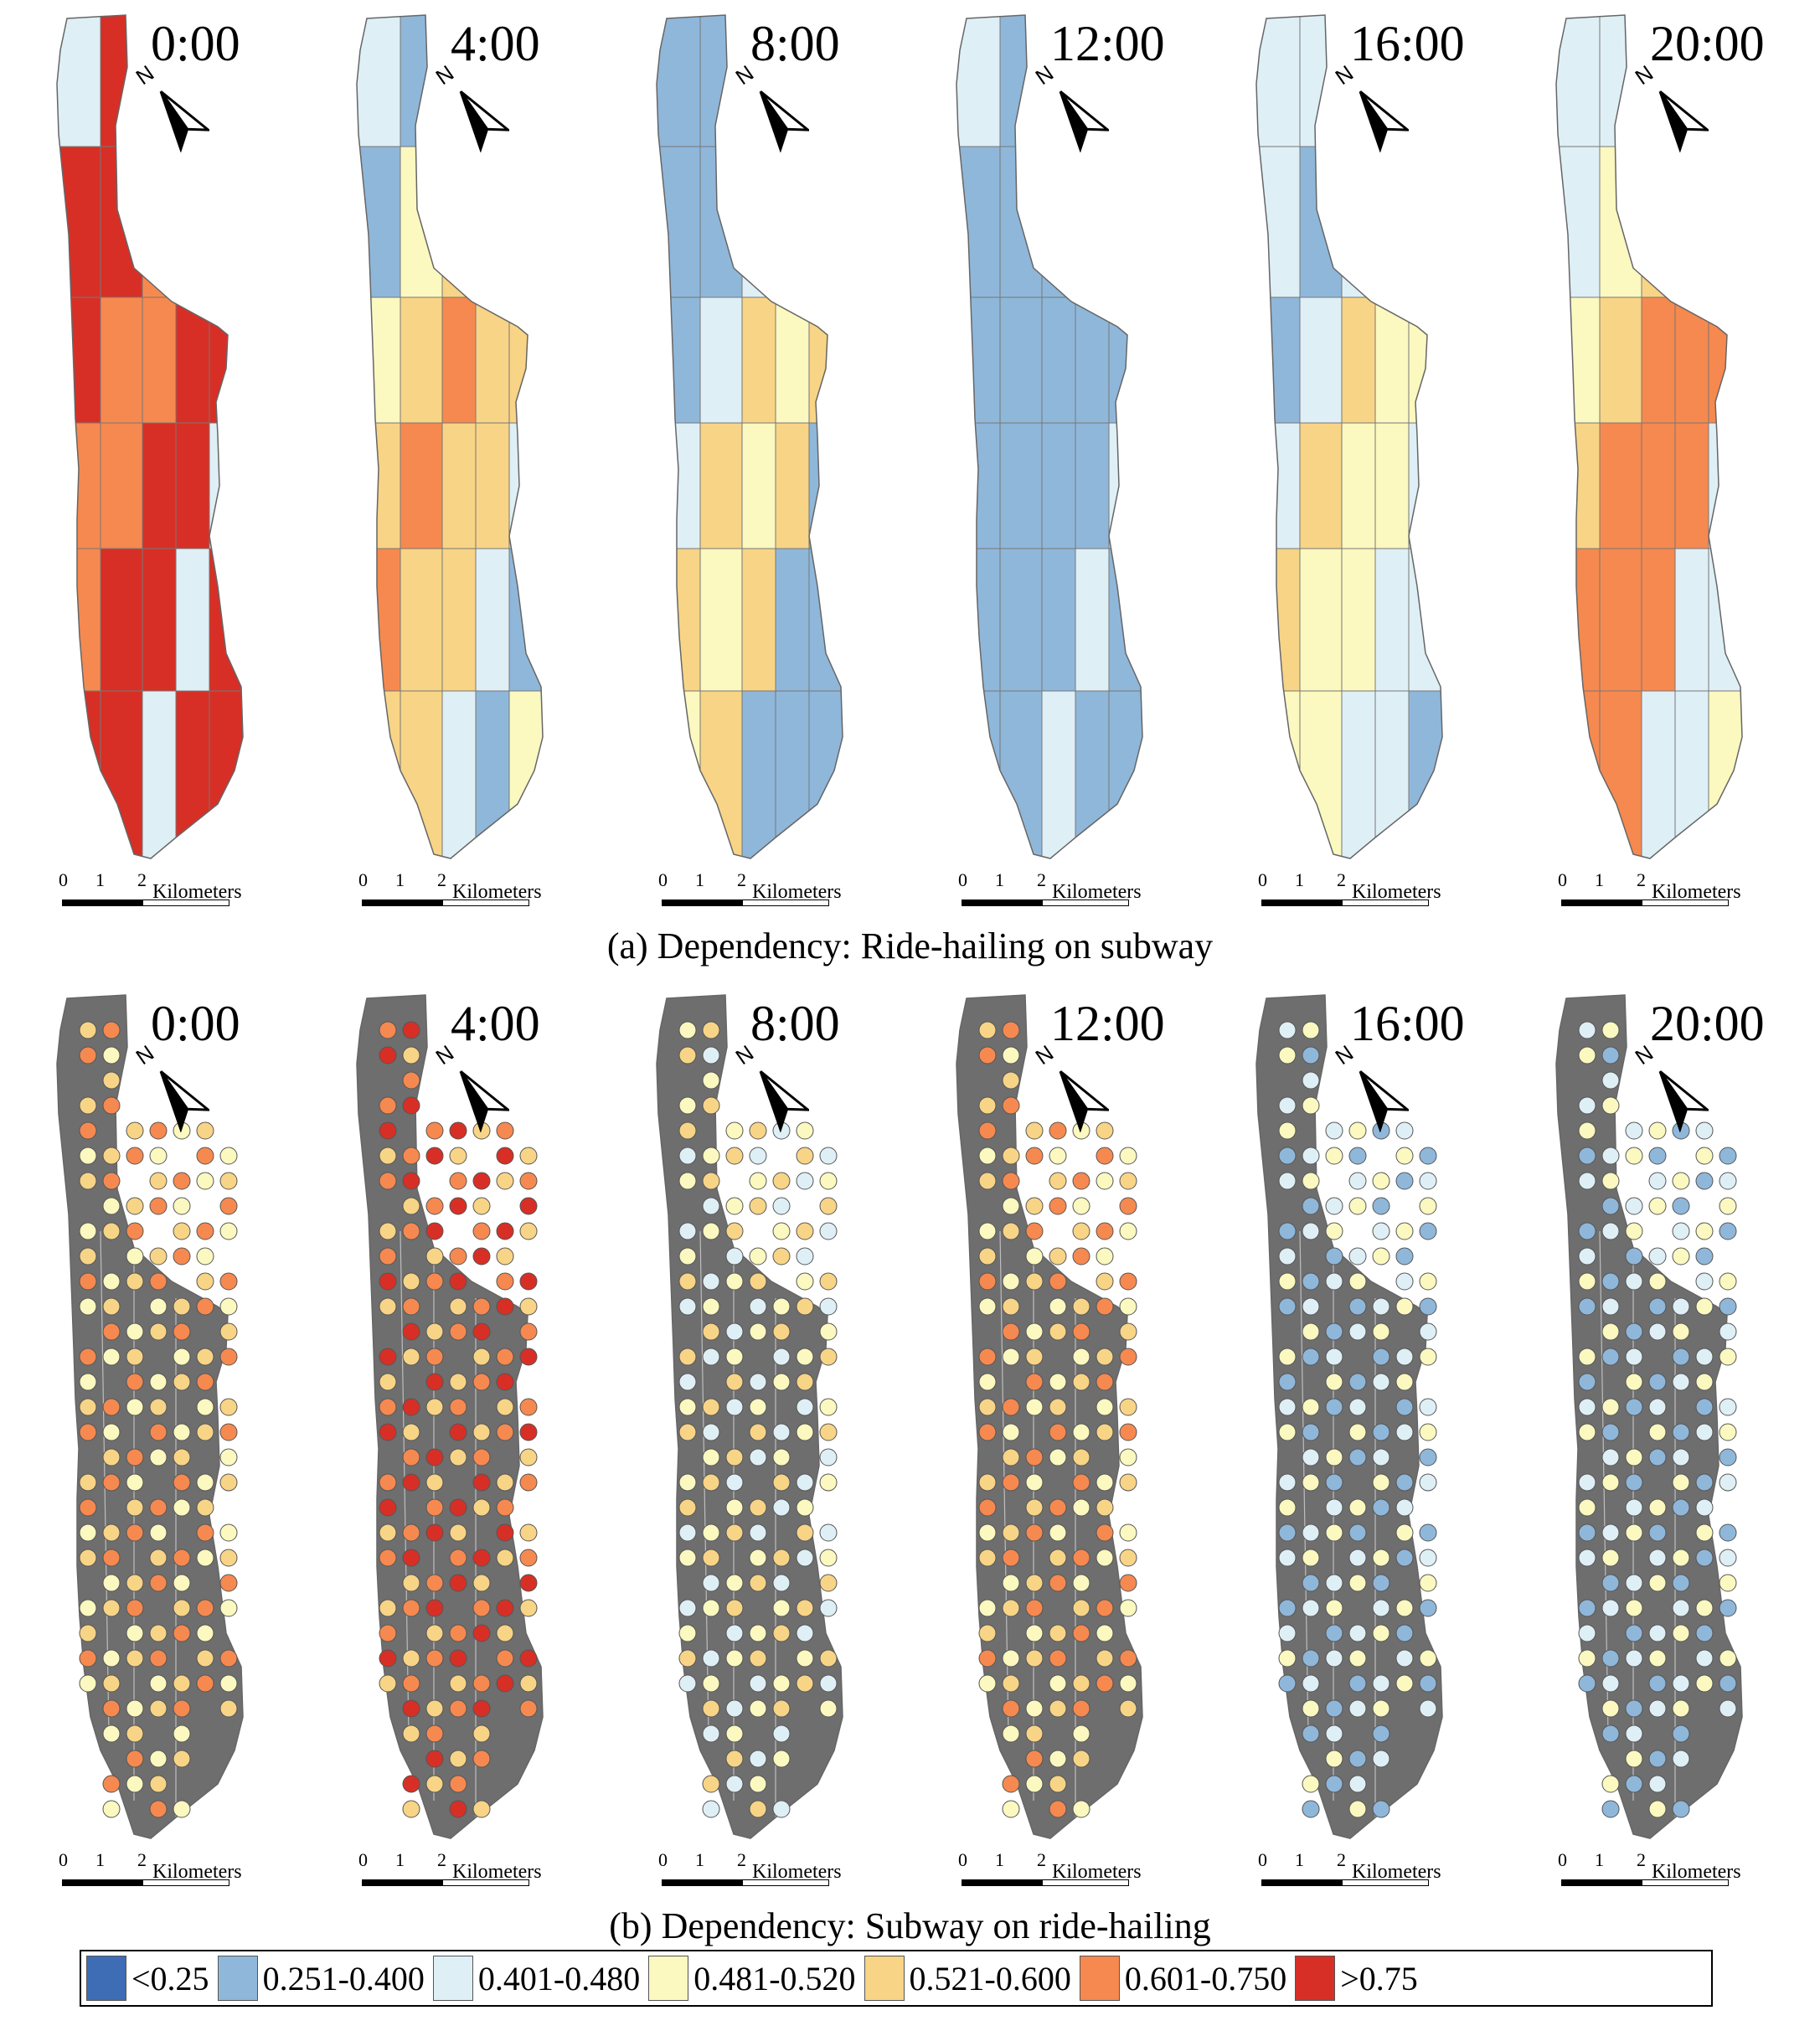  Describe the element at coordinates (1645, 75) in the screenshot. I see `north-label: N` at that location.